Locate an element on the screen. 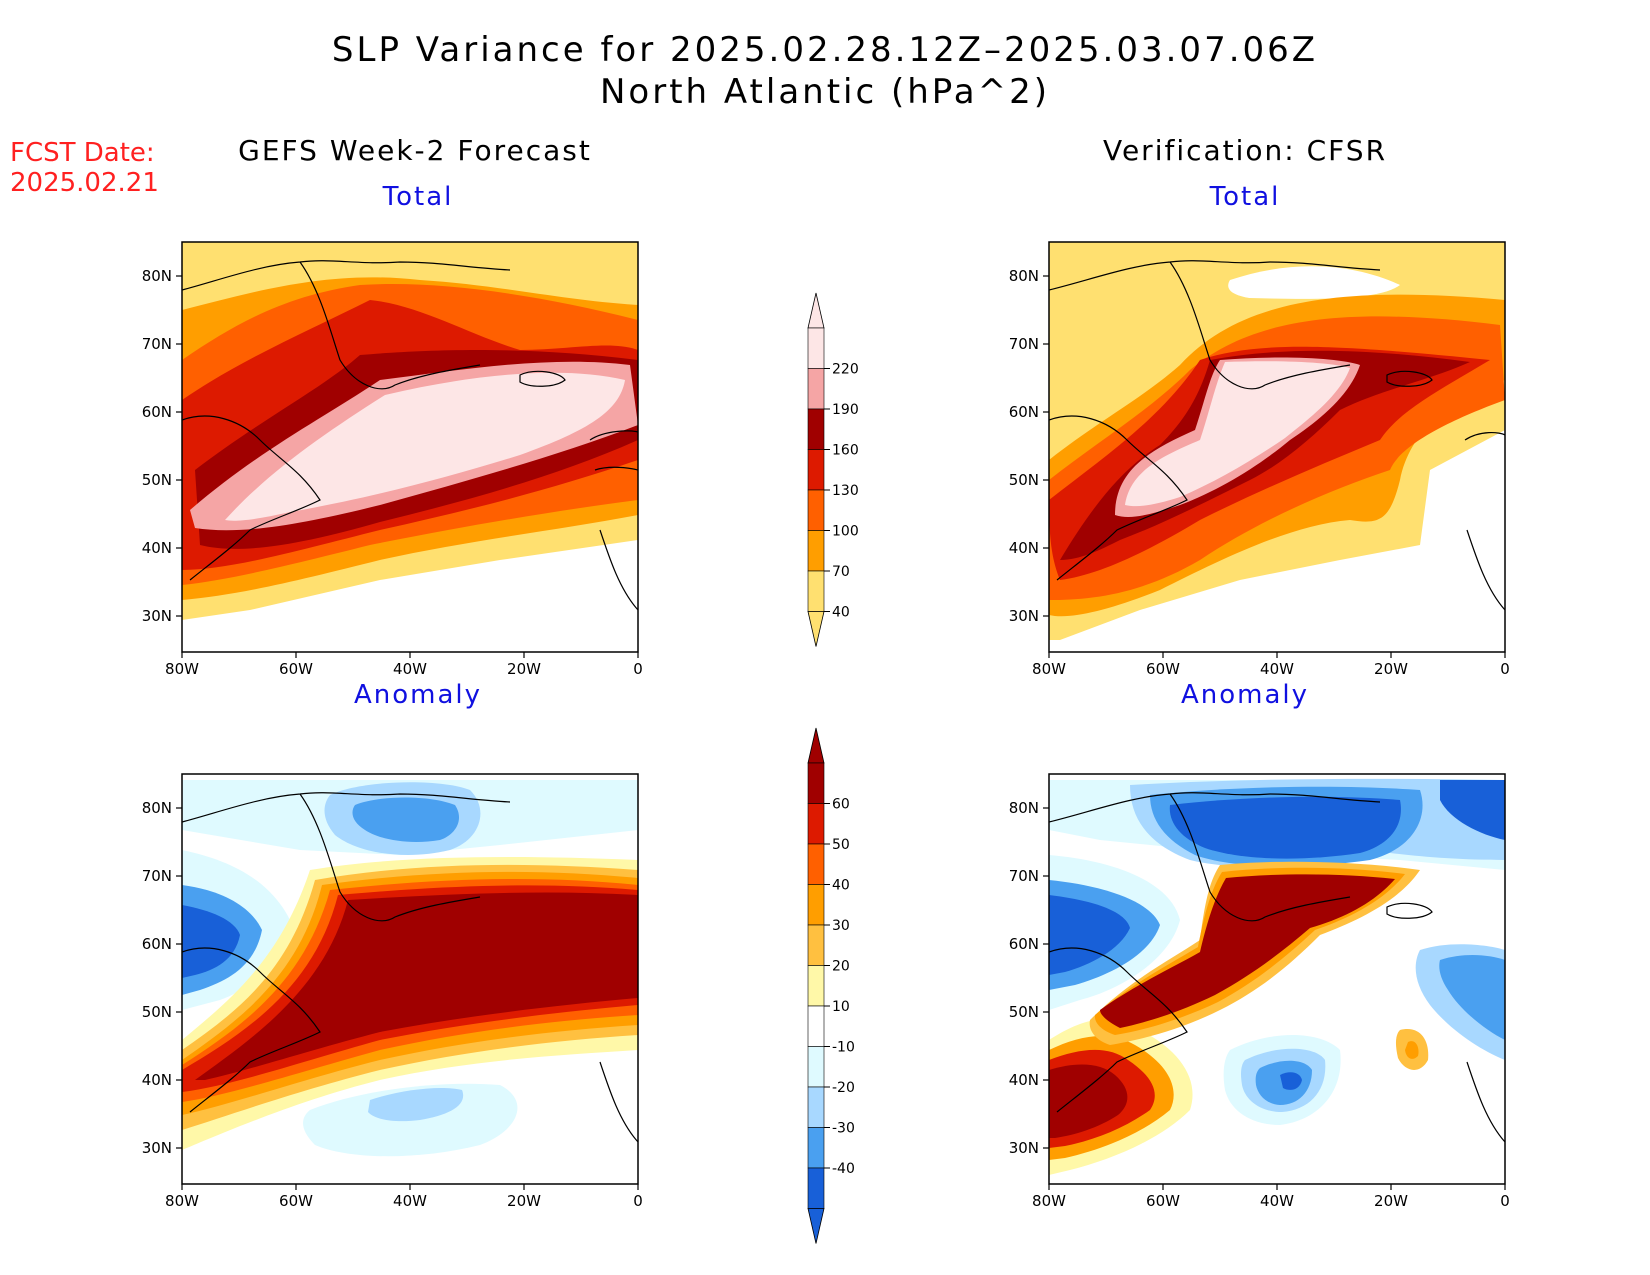  forecast-date-label: FCST Date: is located at coordinates (82, 153).